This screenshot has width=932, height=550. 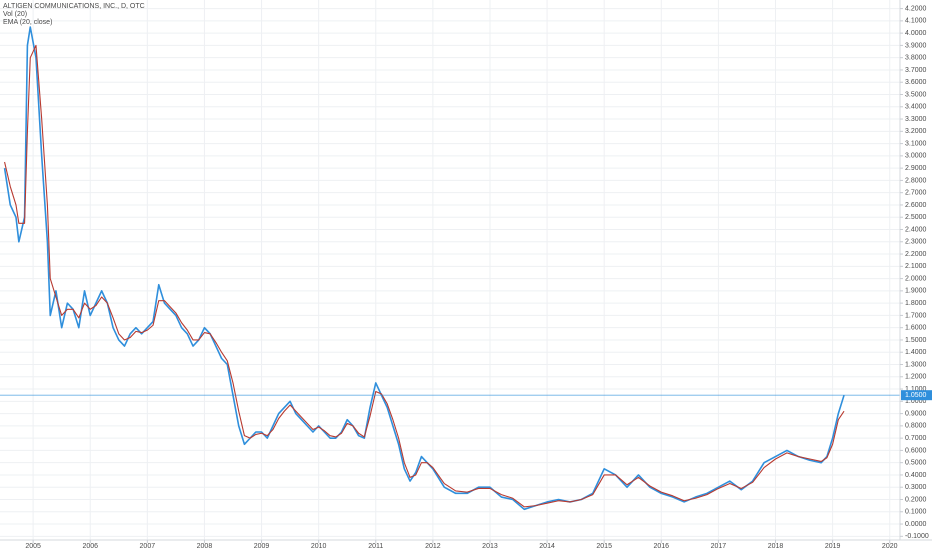 What do you see at coordinates (916, 512) in the screenshot?
I see `y-tick-label: 0.1000` at bounding box center [916, 512].